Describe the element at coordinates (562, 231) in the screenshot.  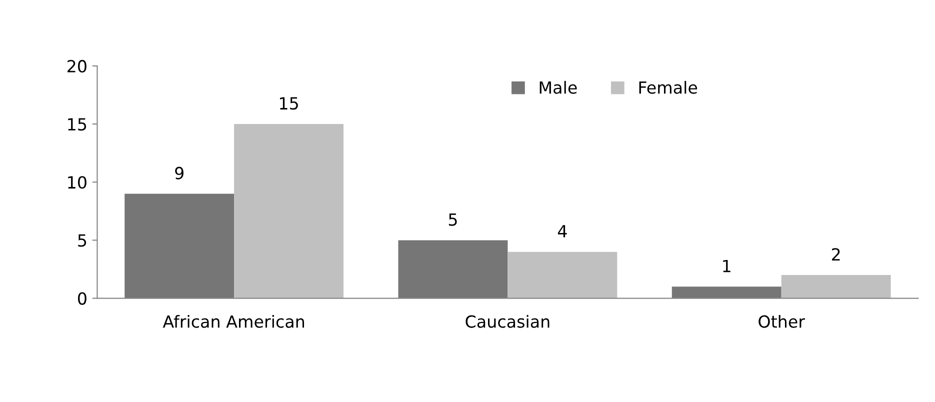
I see `data-label: 4` at that location.